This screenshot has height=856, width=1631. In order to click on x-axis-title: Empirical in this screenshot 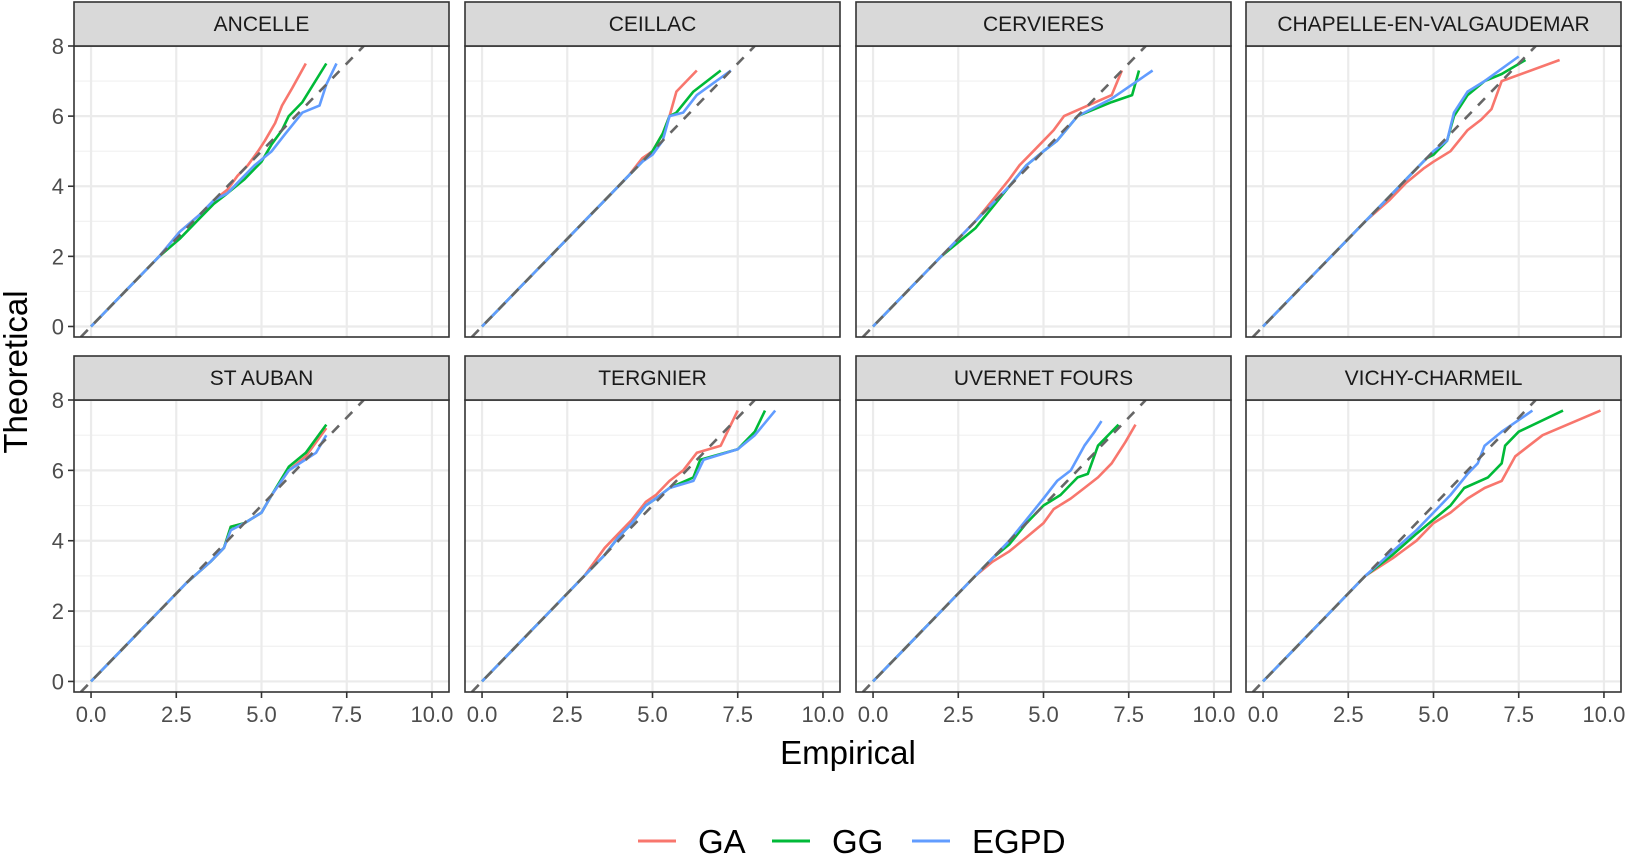, I will do `click(848, 752)`.